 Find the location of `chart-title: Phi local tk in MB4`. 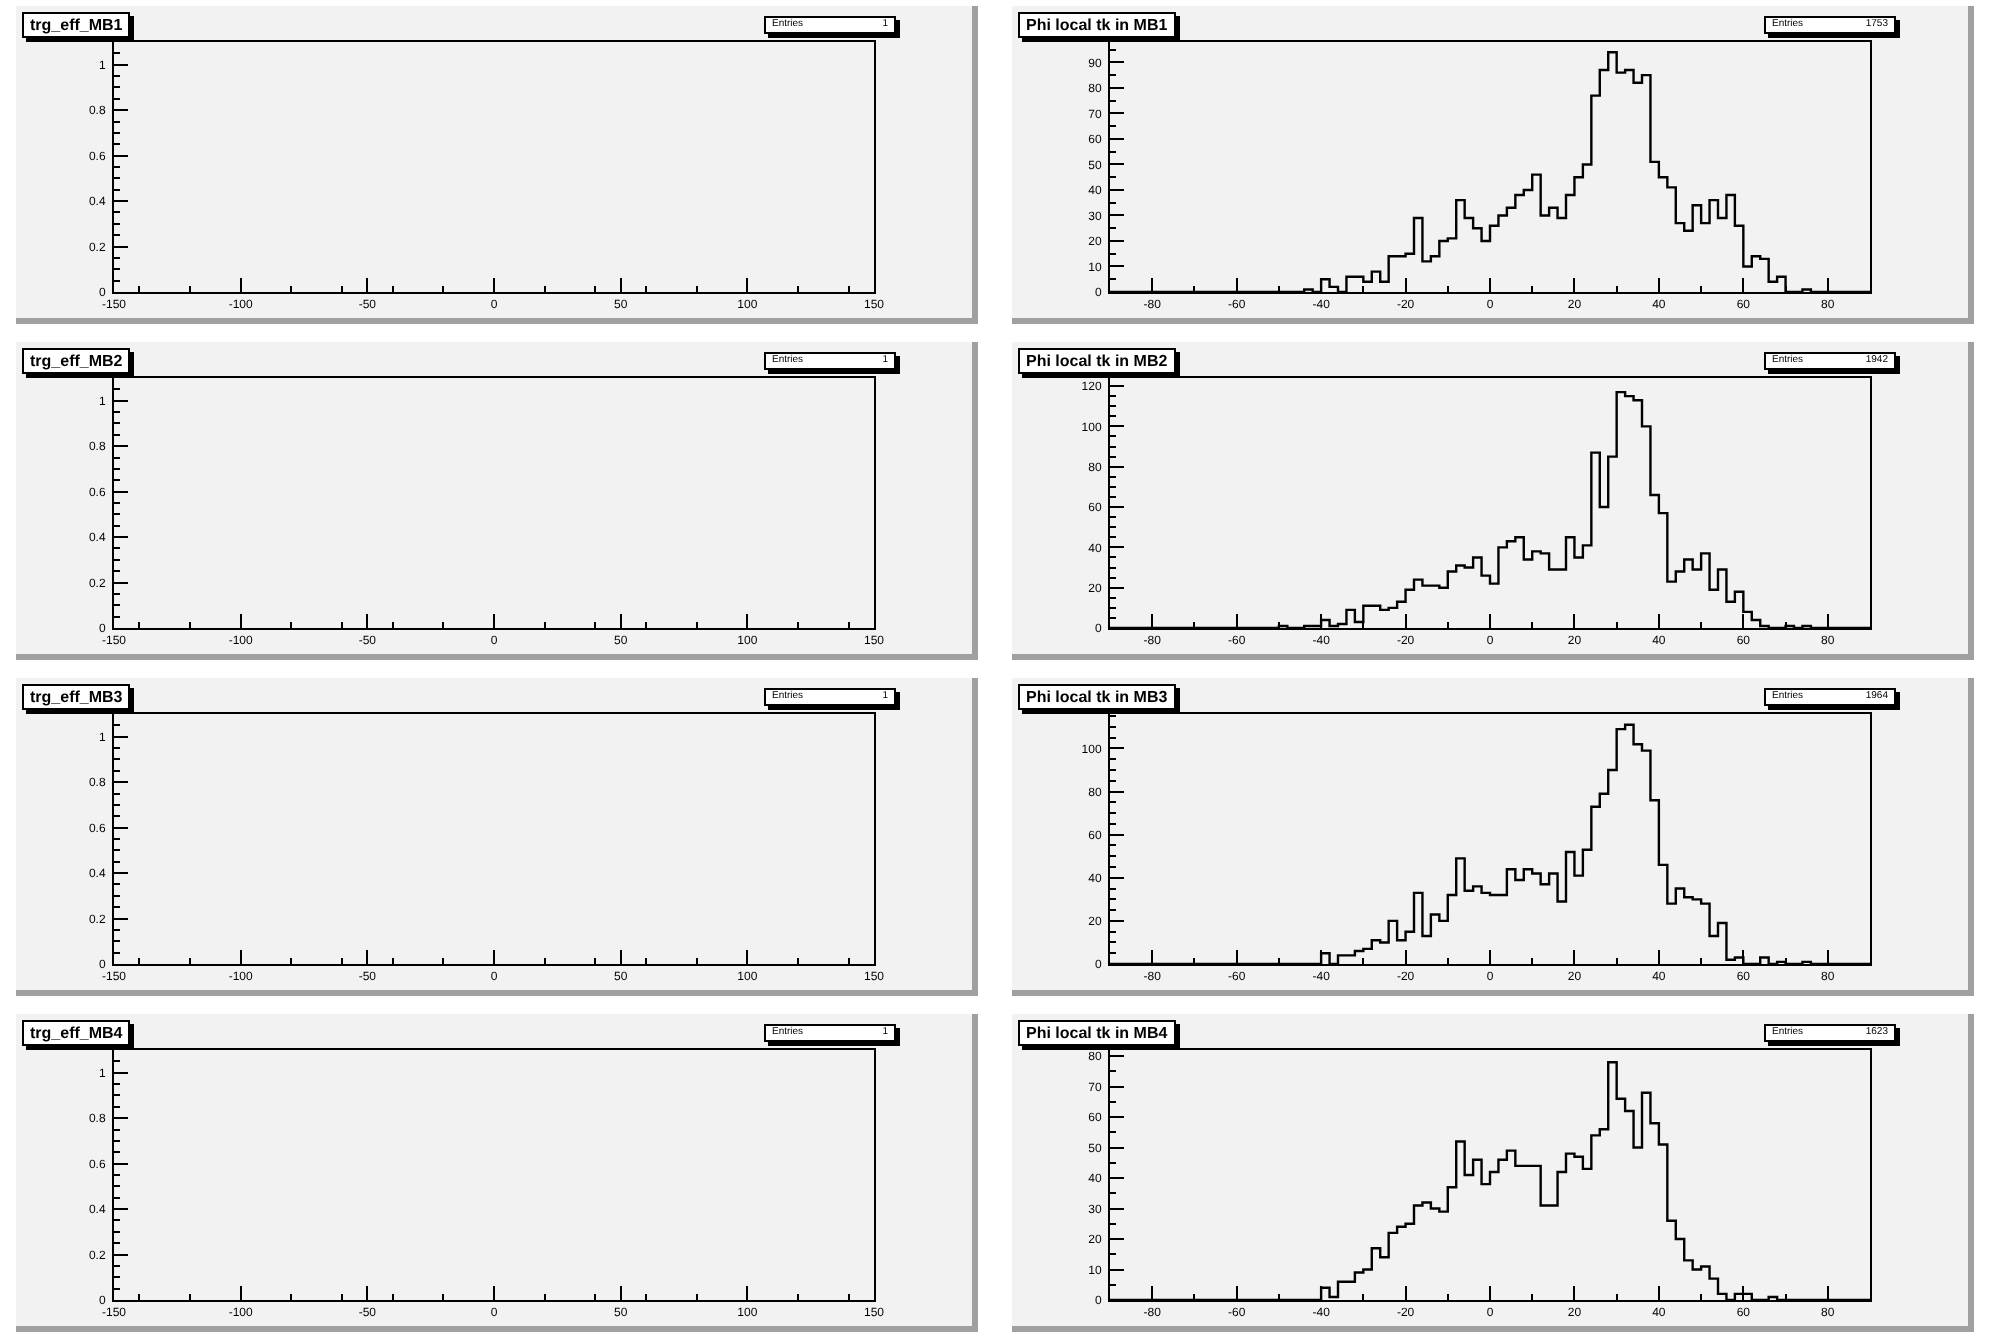

chart-title: Phi local tk in MB4 is located at coordinates (1097, 1033).